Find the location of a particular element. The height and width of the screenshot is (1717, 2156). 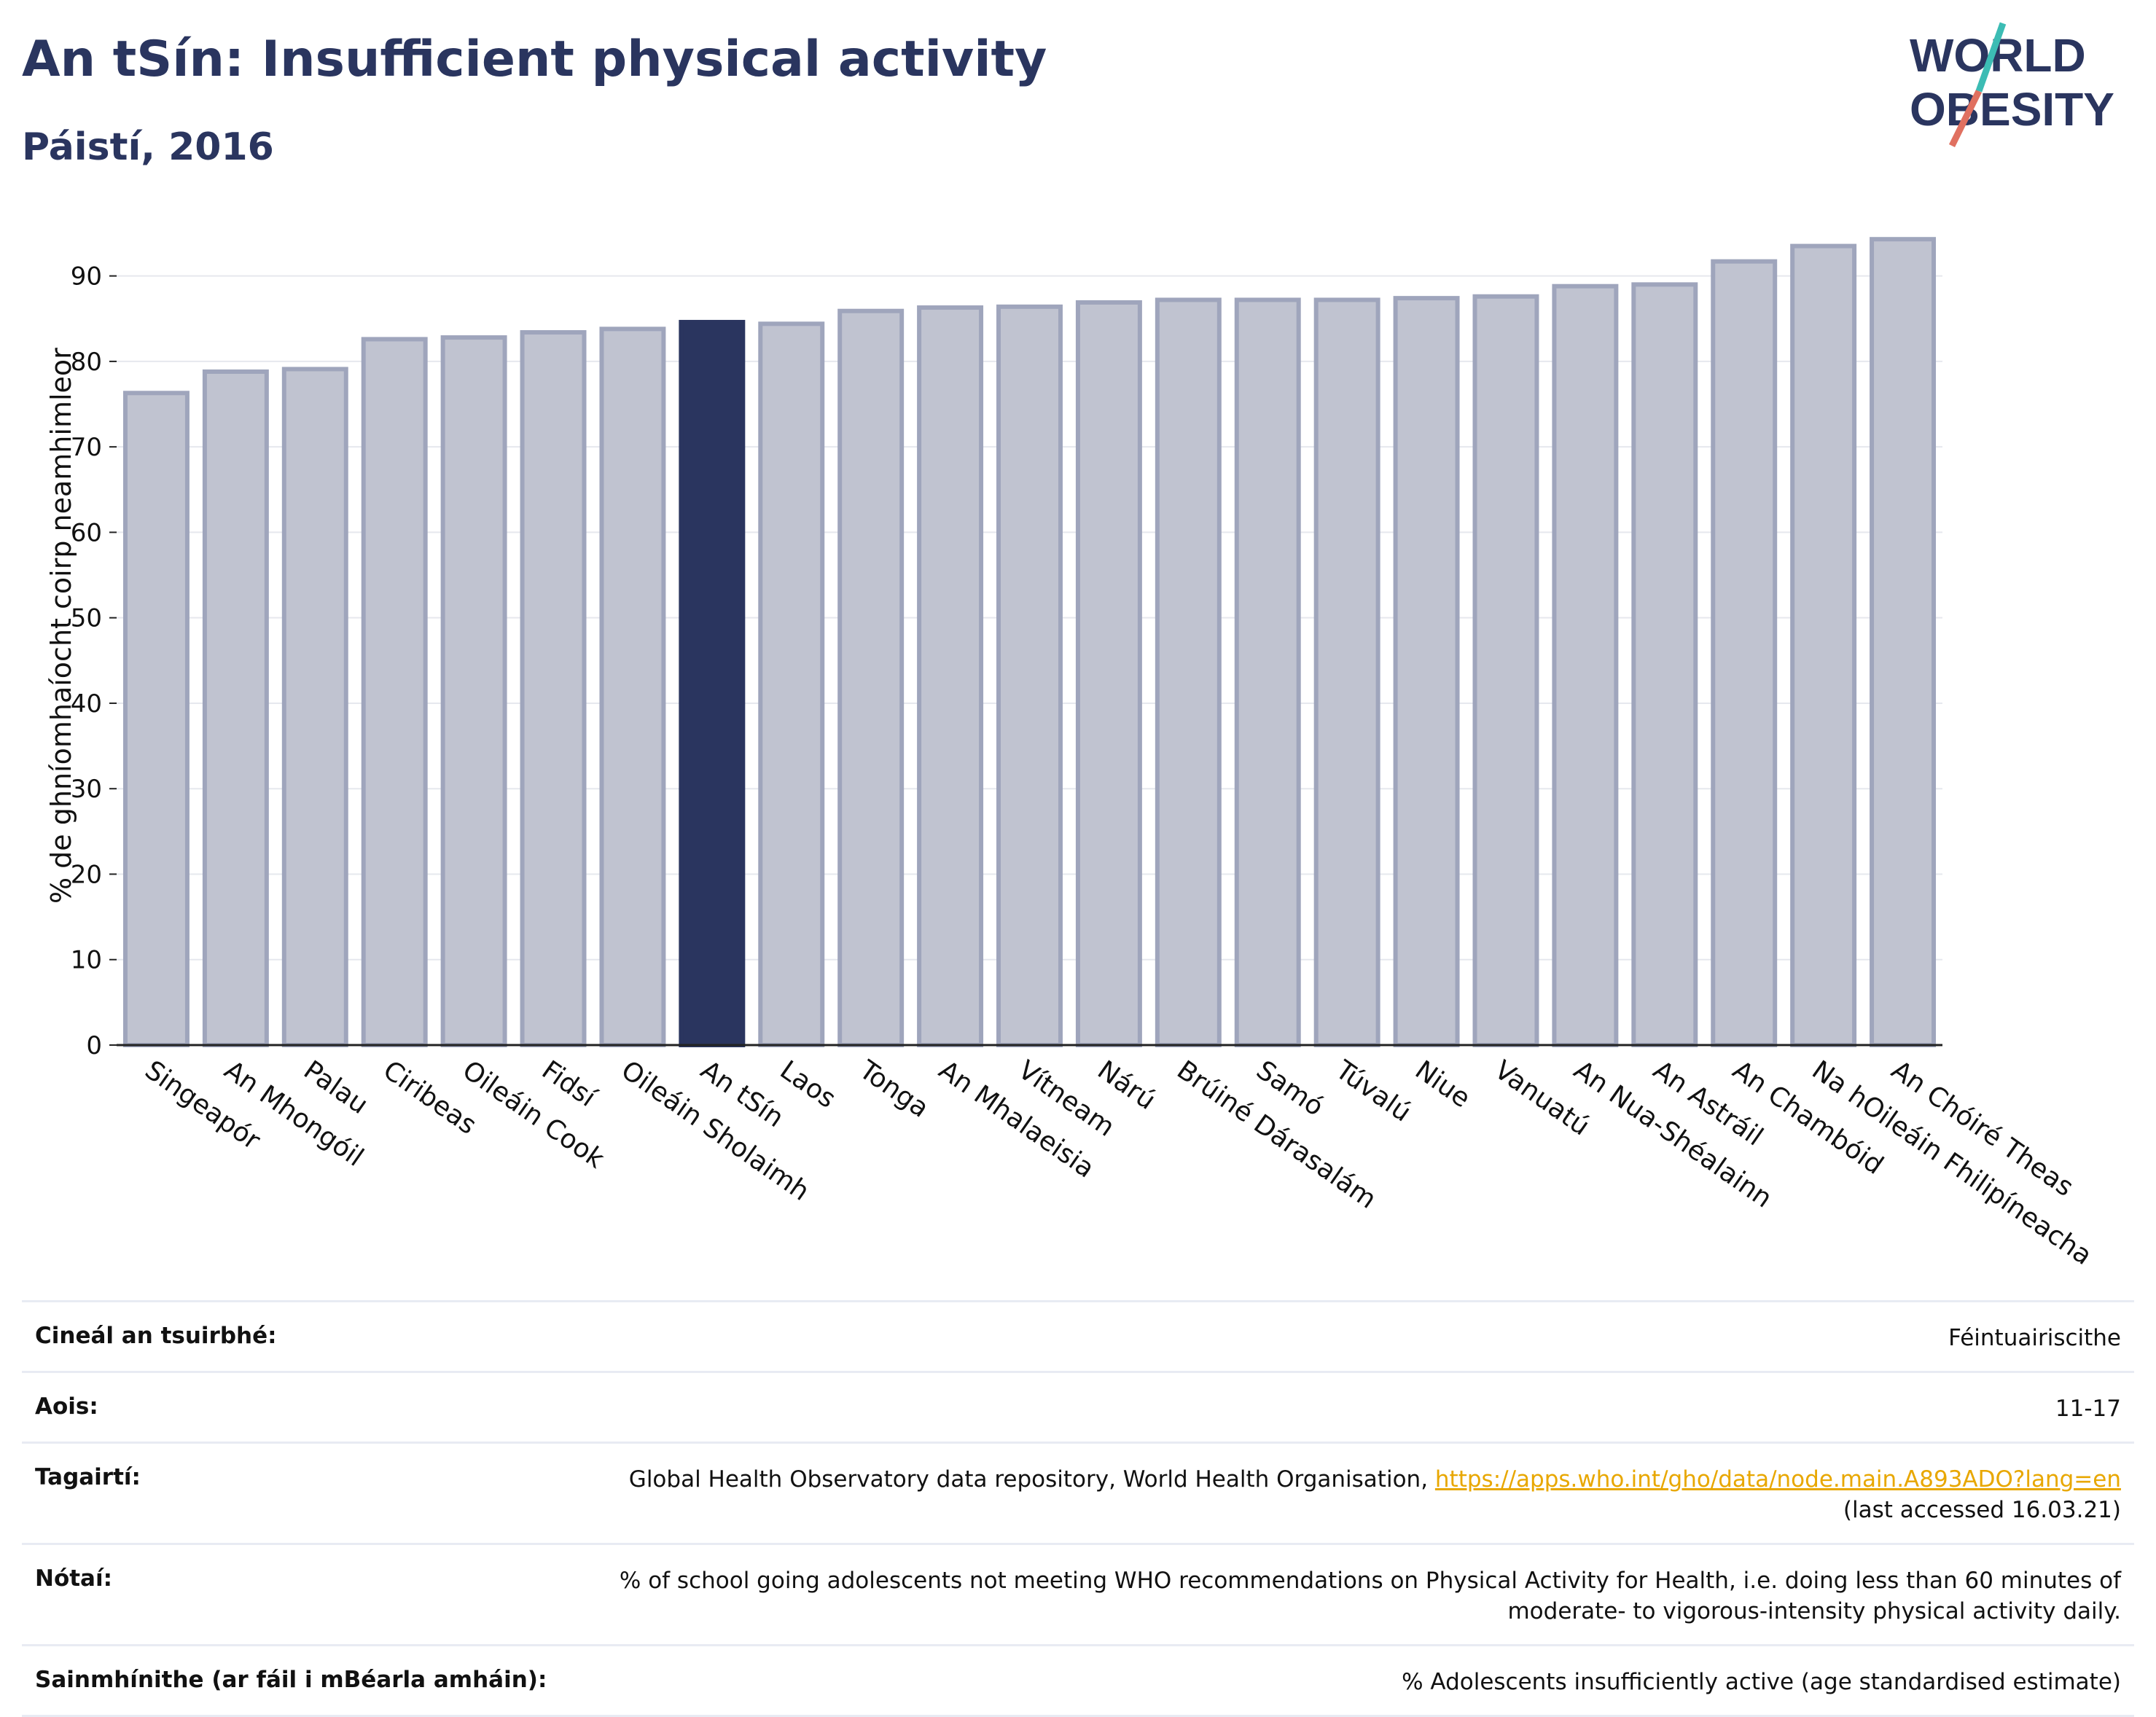

meta-label: Aois: is located at coordinates (66, 1406).